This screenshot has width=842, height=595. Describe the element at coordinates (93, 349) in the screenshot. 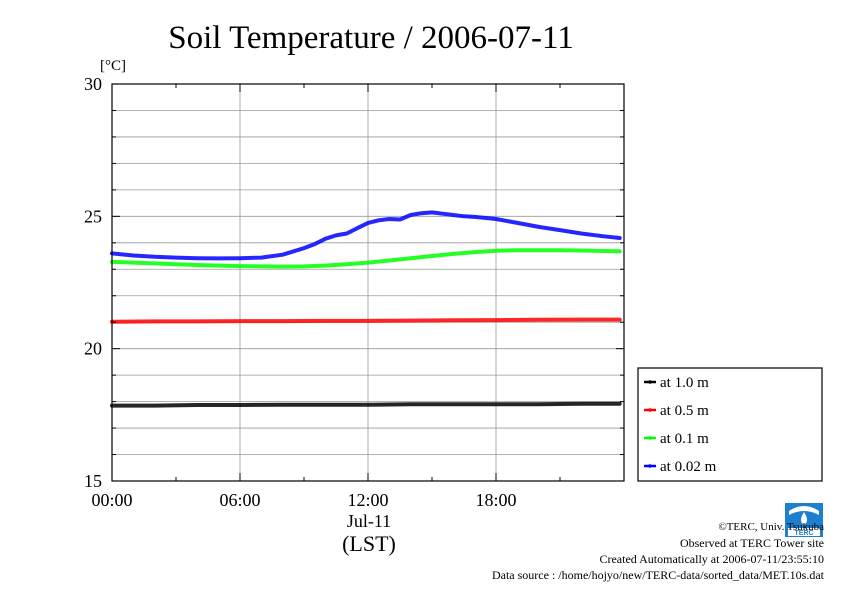

I see `y-tick-label: 20` at that location.